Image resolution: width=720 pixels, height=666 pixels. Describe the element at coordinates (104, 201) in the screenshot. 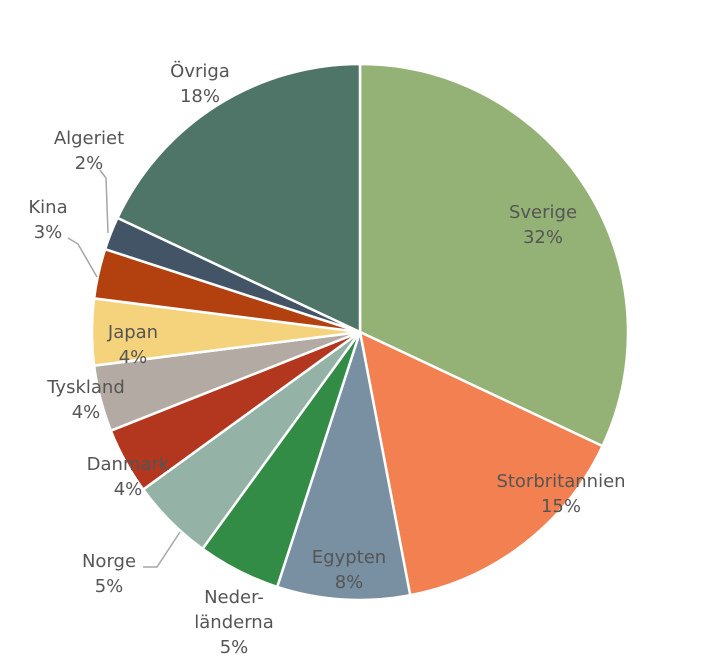

I see `leader-line-algeriet` at that location.